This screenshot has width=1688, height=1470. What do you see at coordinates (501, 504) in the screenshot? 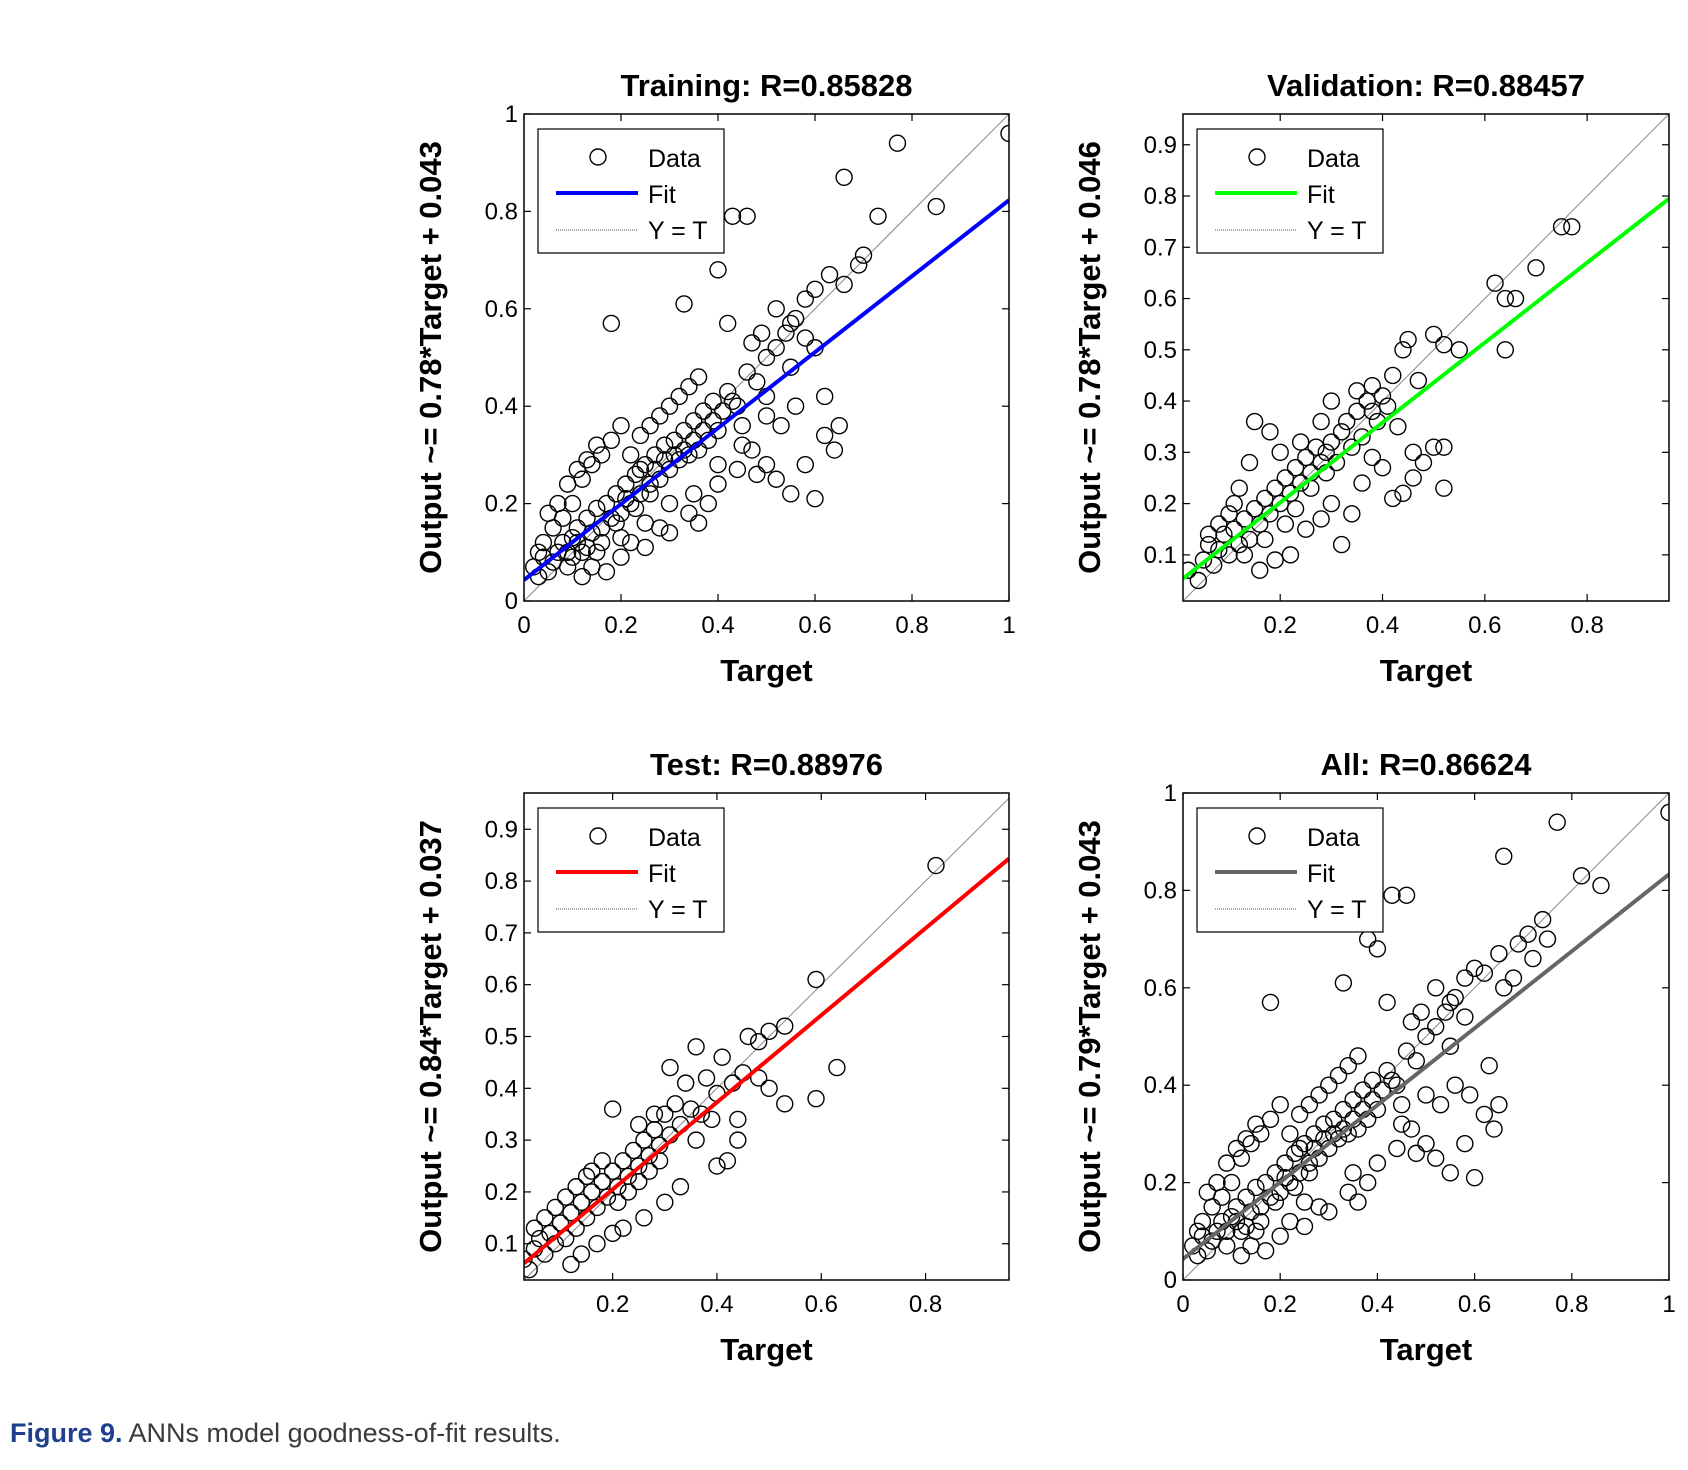
I see `y-tick-label: 0.2` at bounding box center [501, 504].